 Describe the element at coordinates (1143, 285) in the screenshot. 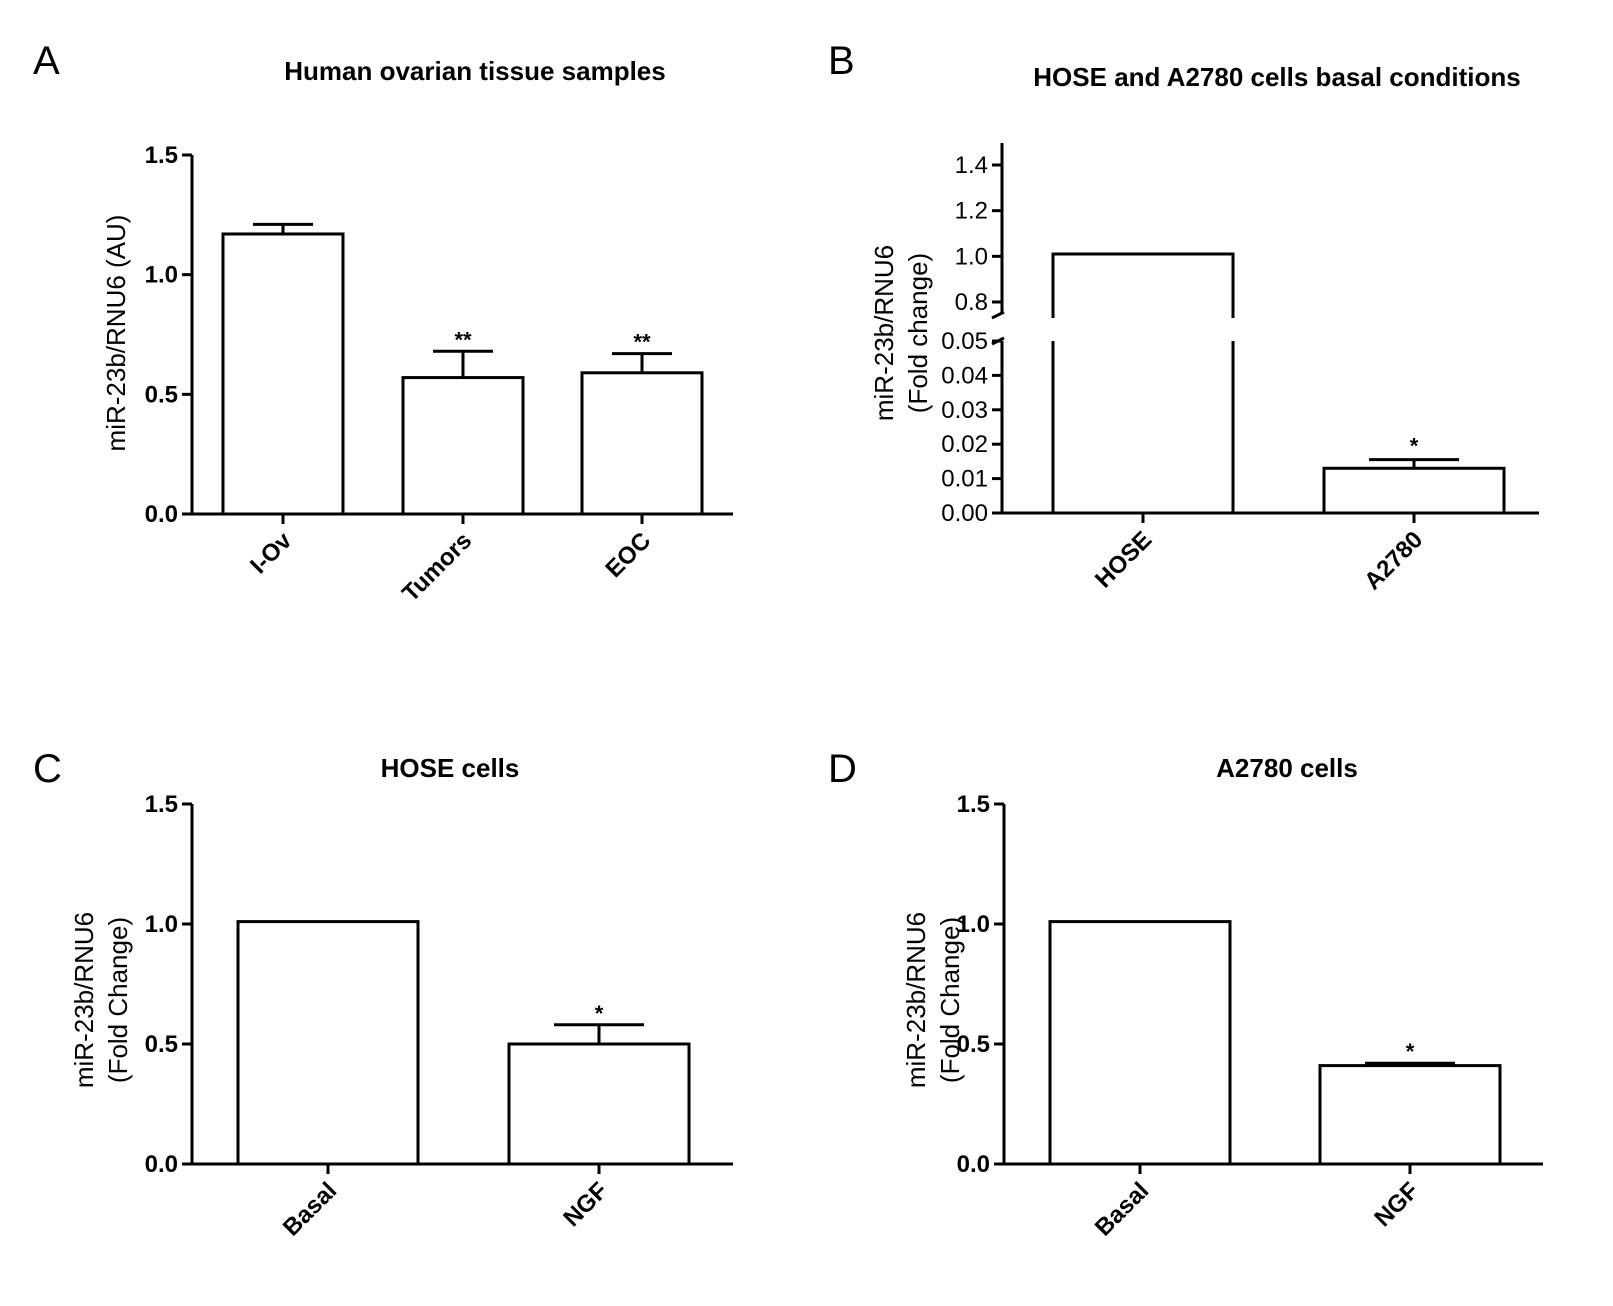

I see `bar-upper-segment` at that location.